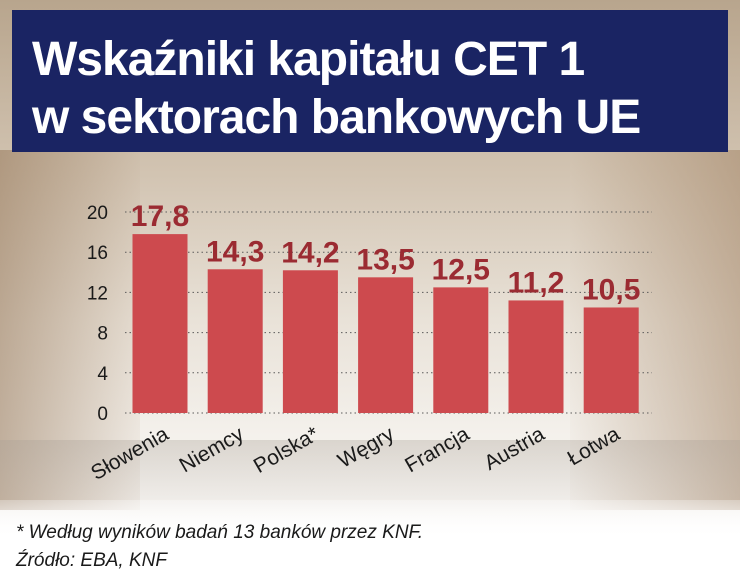 The width and height of the screenshot is (740, 582). Describe the element at coordinates (308, 59) in the screenshot. I see `chart-title-line-1: Wskaźniki kapitału CET 1` at that location.